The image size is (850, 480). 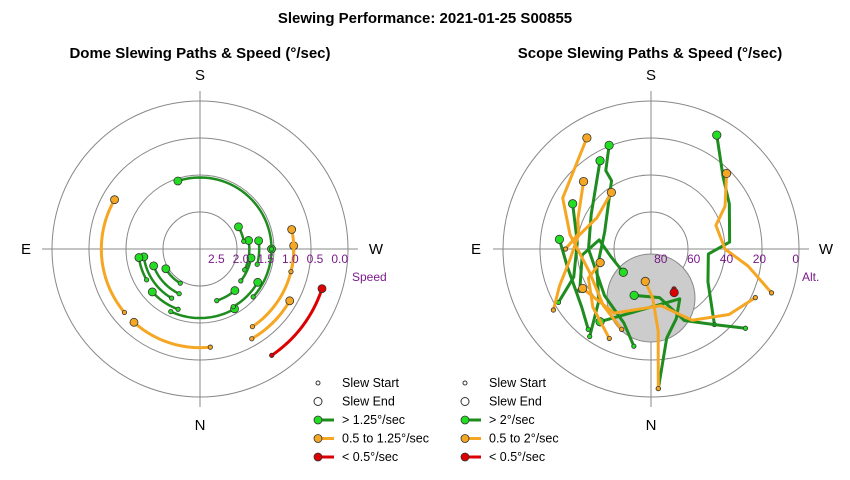 I want to click on legend-end-marker, so click(x=465, y=401).